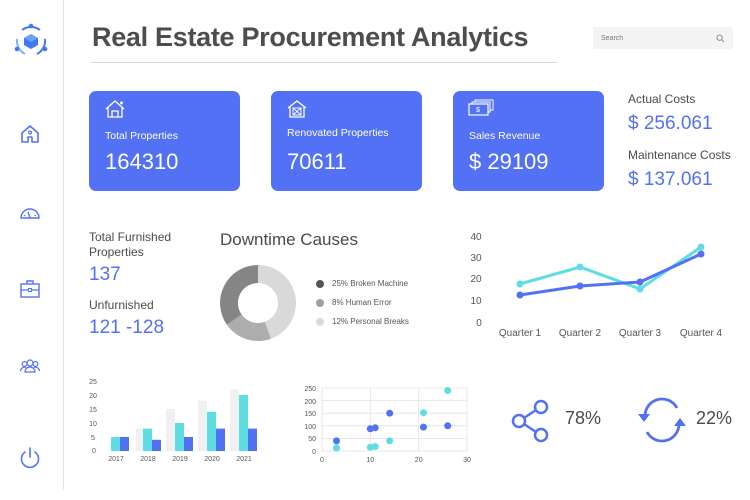 This screenshot has width=750, height=500. Describe the element at coordinates (640, 333) in the screenshot. I see `svg-text: Quarter 3` at that location.